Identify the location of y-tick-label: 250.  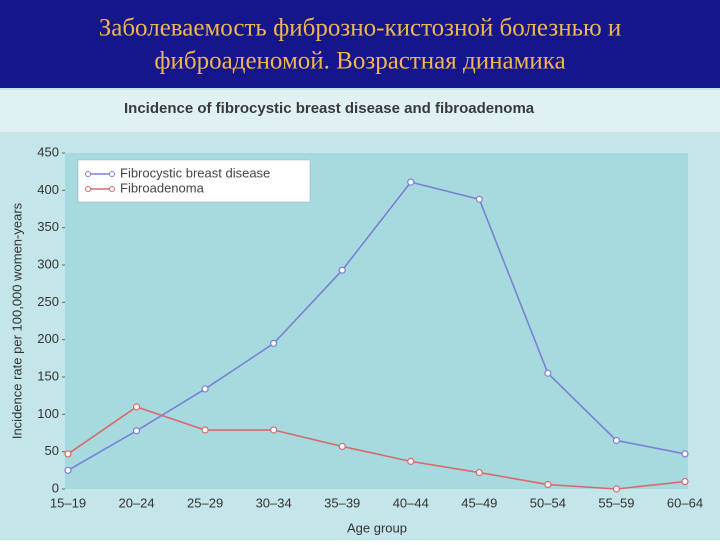
(48, 301).